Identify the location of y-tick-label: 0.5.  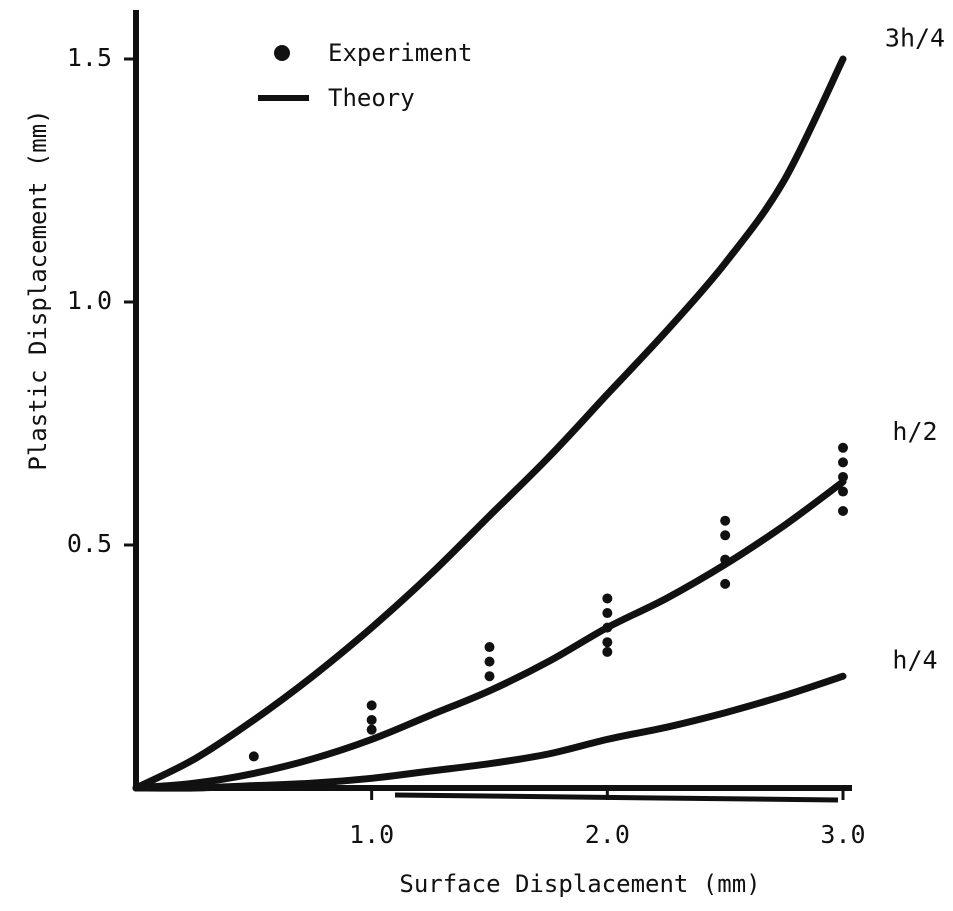
(89, 543).